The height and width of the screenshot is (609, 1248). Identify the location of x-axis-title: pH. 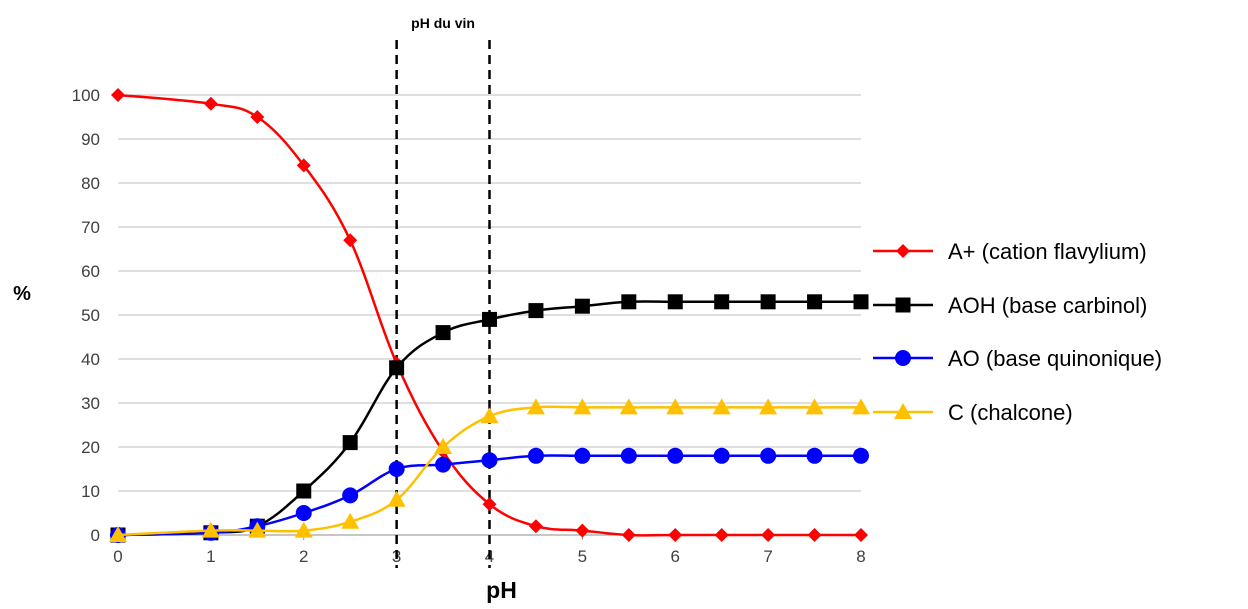
(501, 590).